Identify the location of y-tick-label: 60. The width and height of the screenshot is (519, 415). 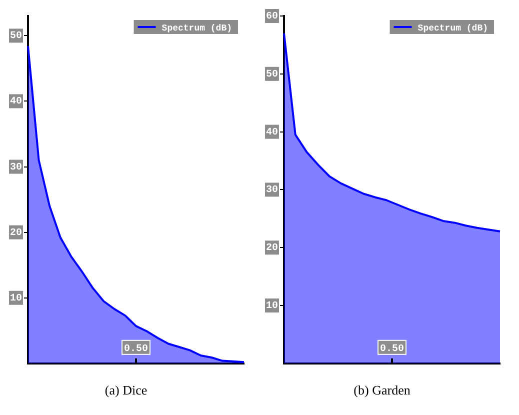
(272, 17).